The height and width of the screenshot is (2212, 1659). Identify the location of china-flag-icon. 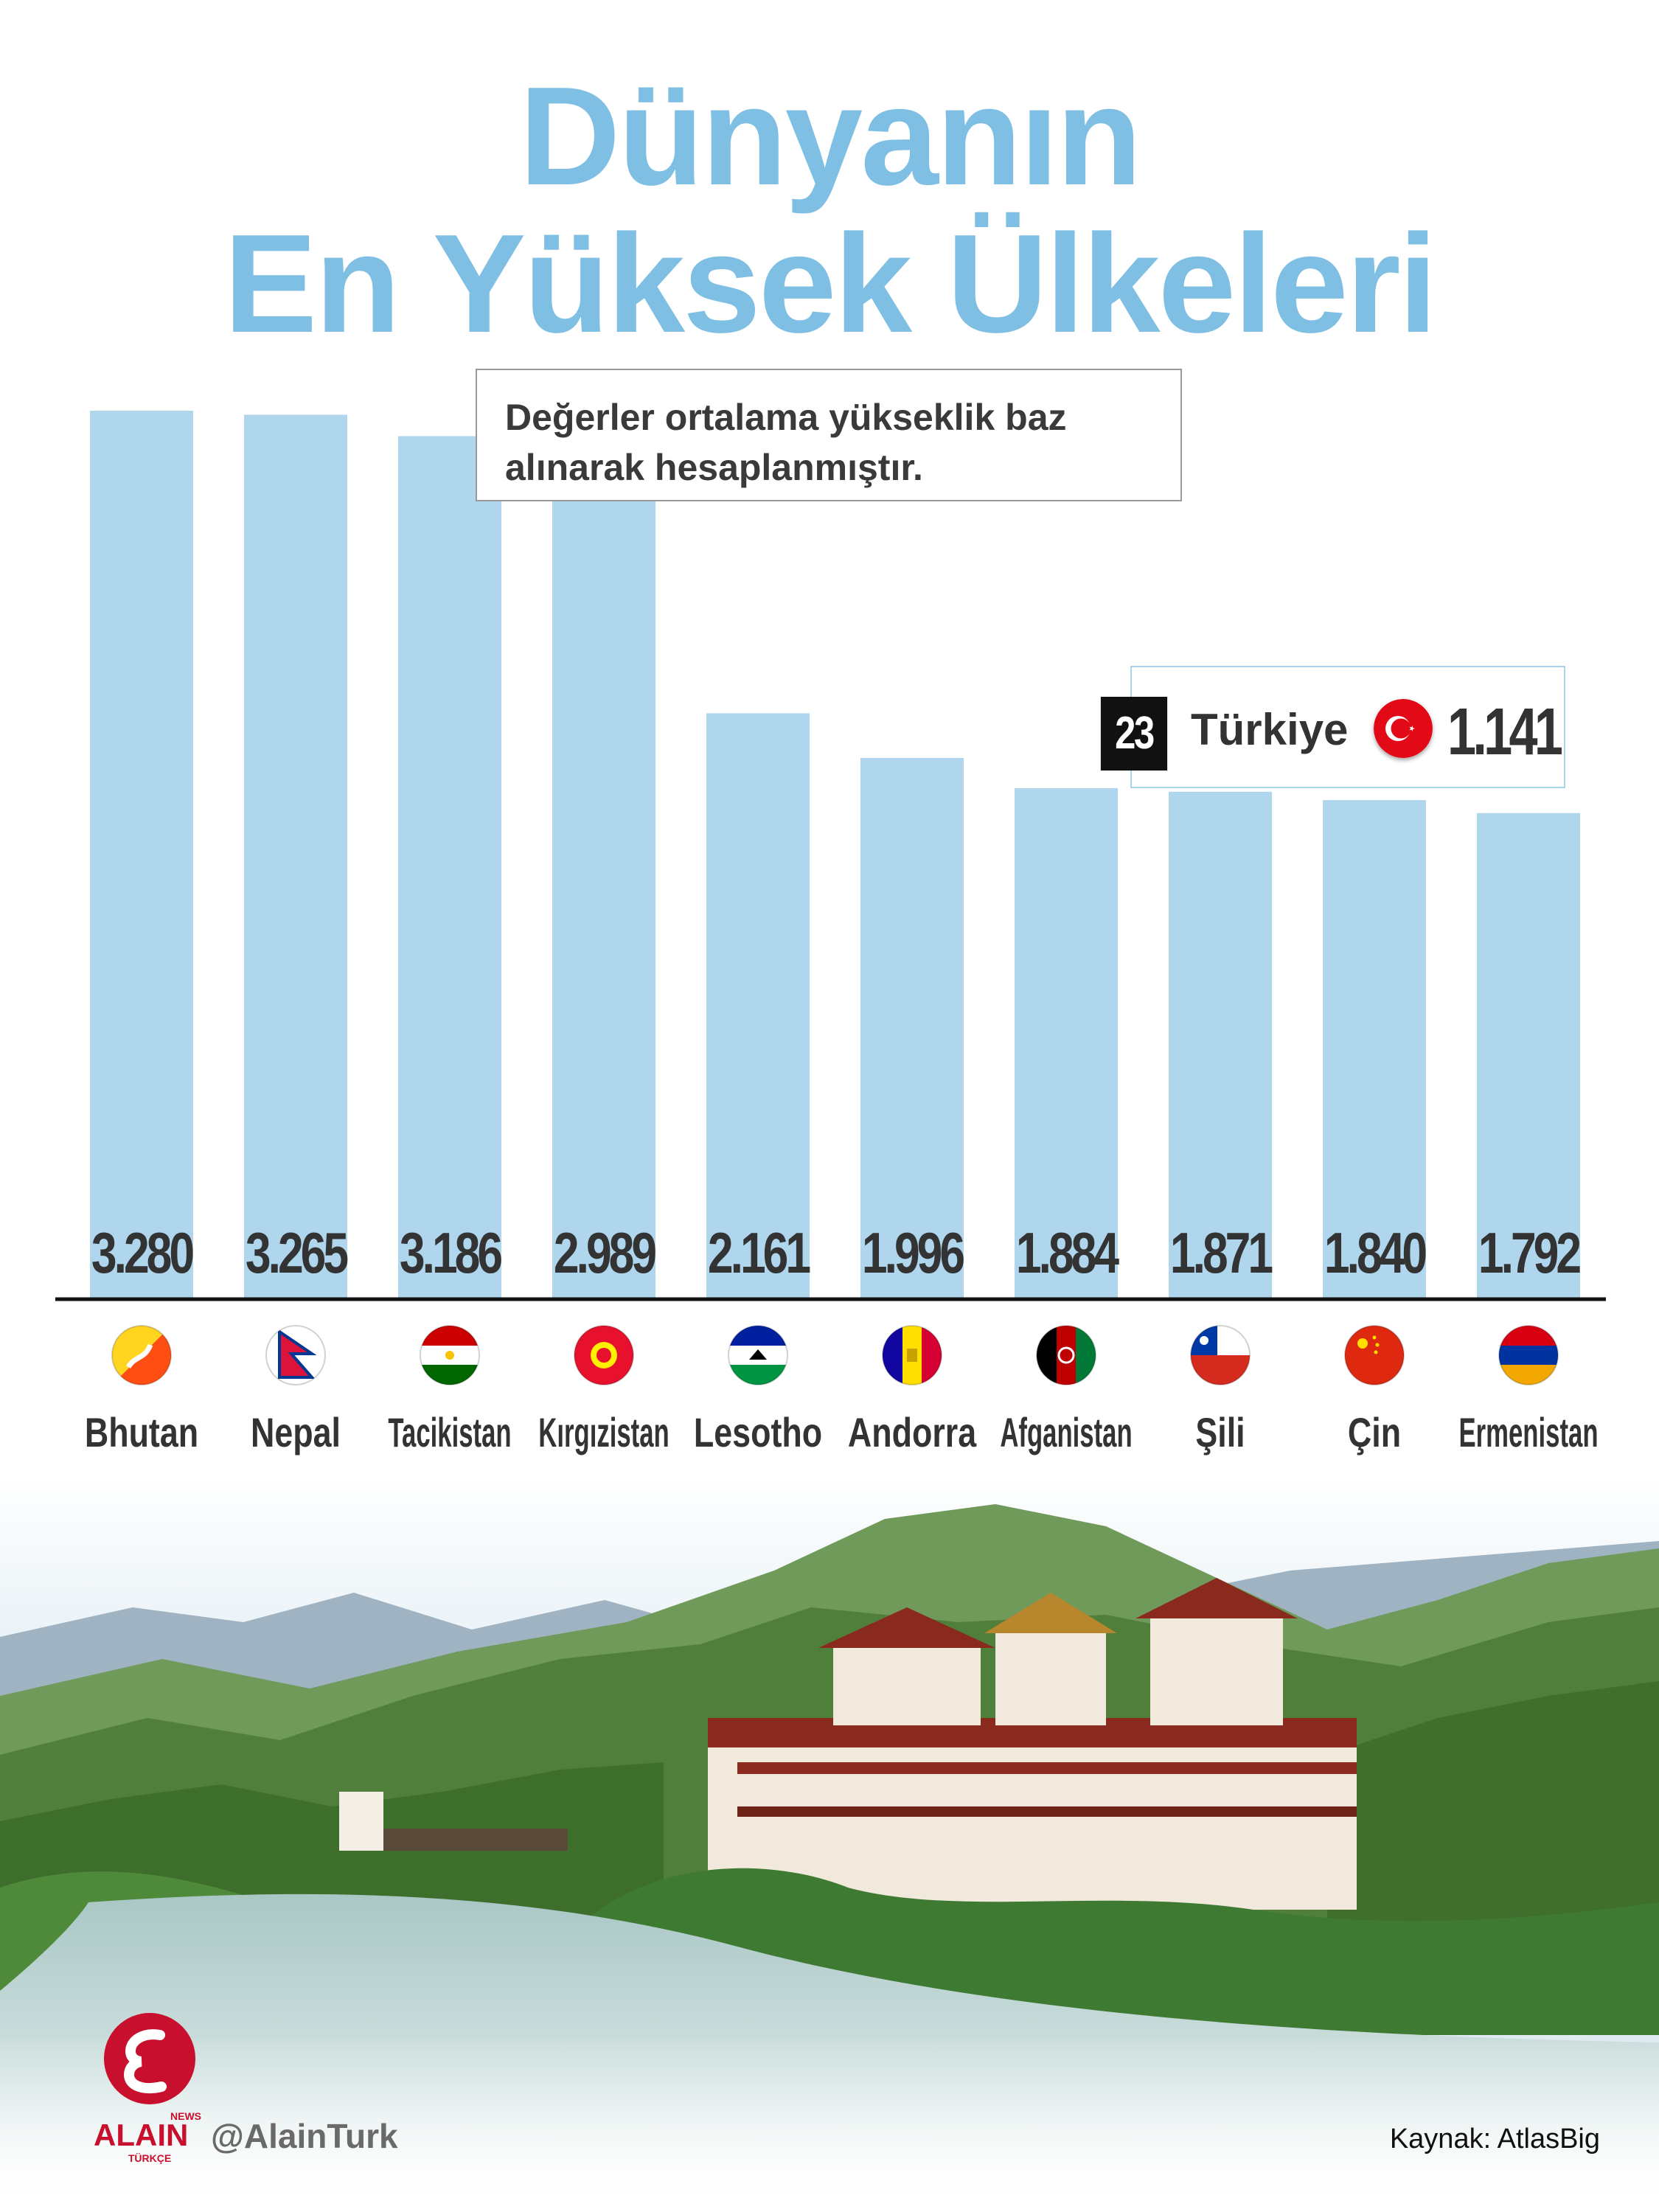
(1374, 1355).